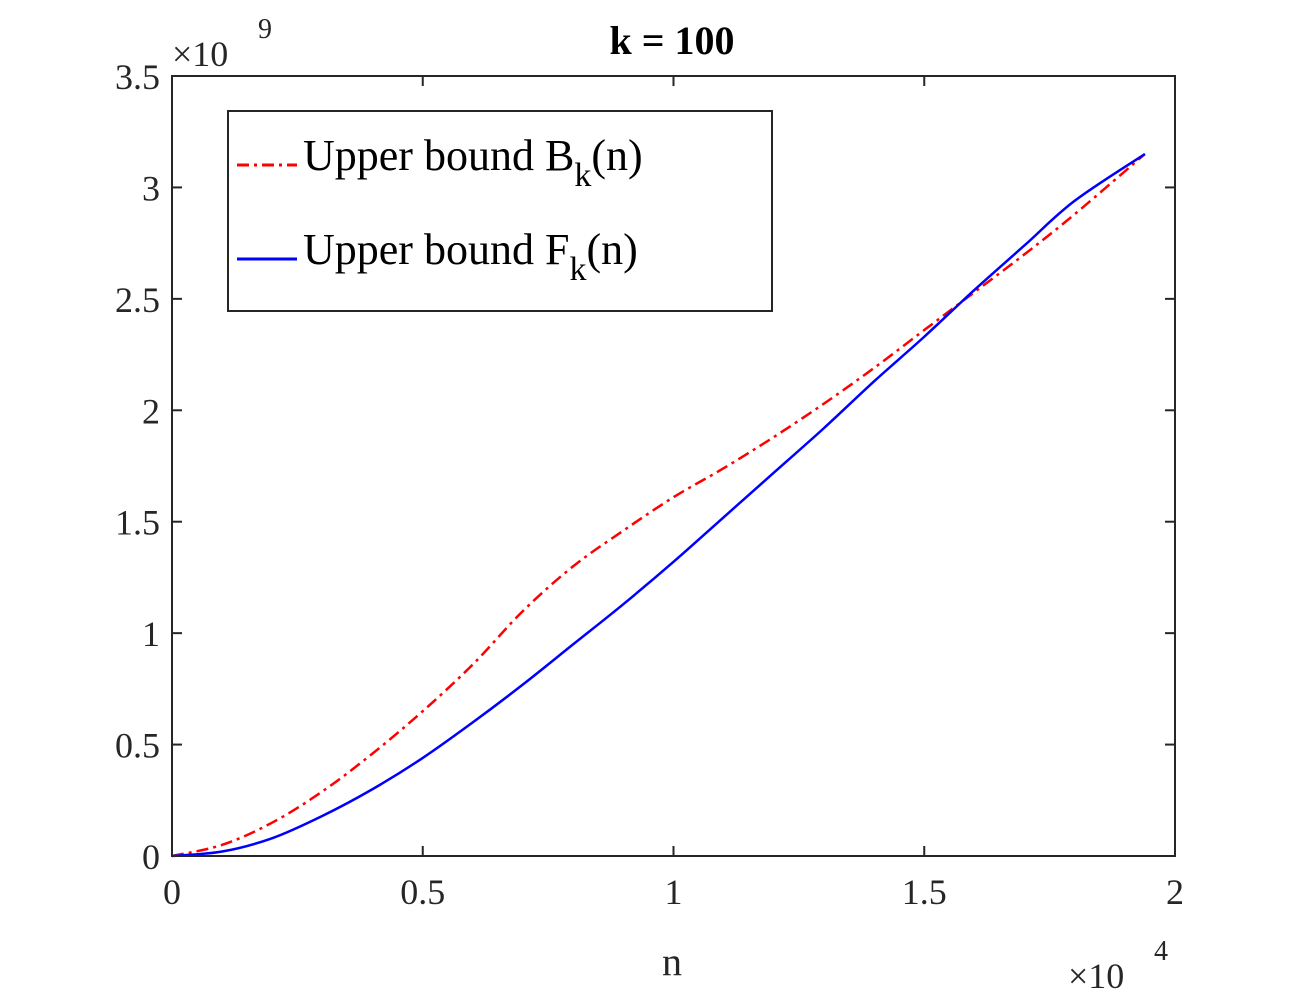  What do you see at coordinates (672, 961) in the screenshot?
I see `x-axis-label: n` at bounding box center [672, 961].